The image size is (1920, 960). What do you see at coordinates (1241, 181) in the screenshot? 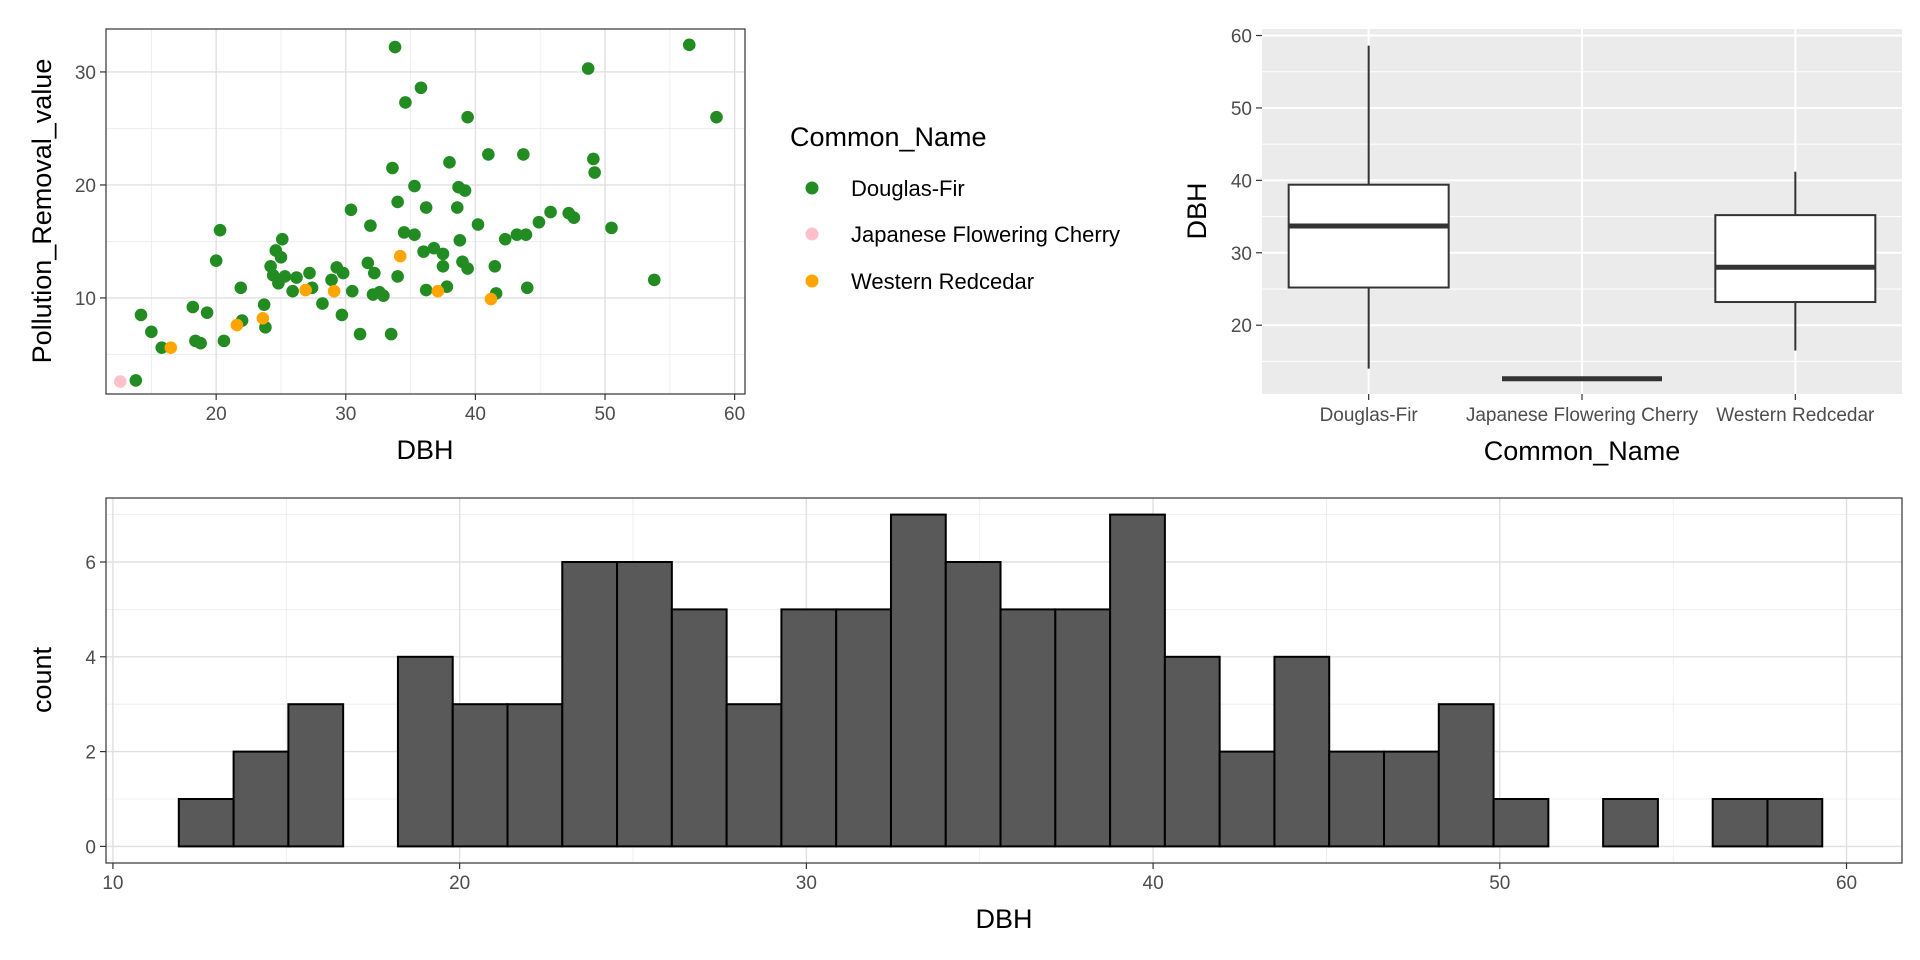
I see `boxplot-y-tick-label: 40` at bounding box center [1241, 181].